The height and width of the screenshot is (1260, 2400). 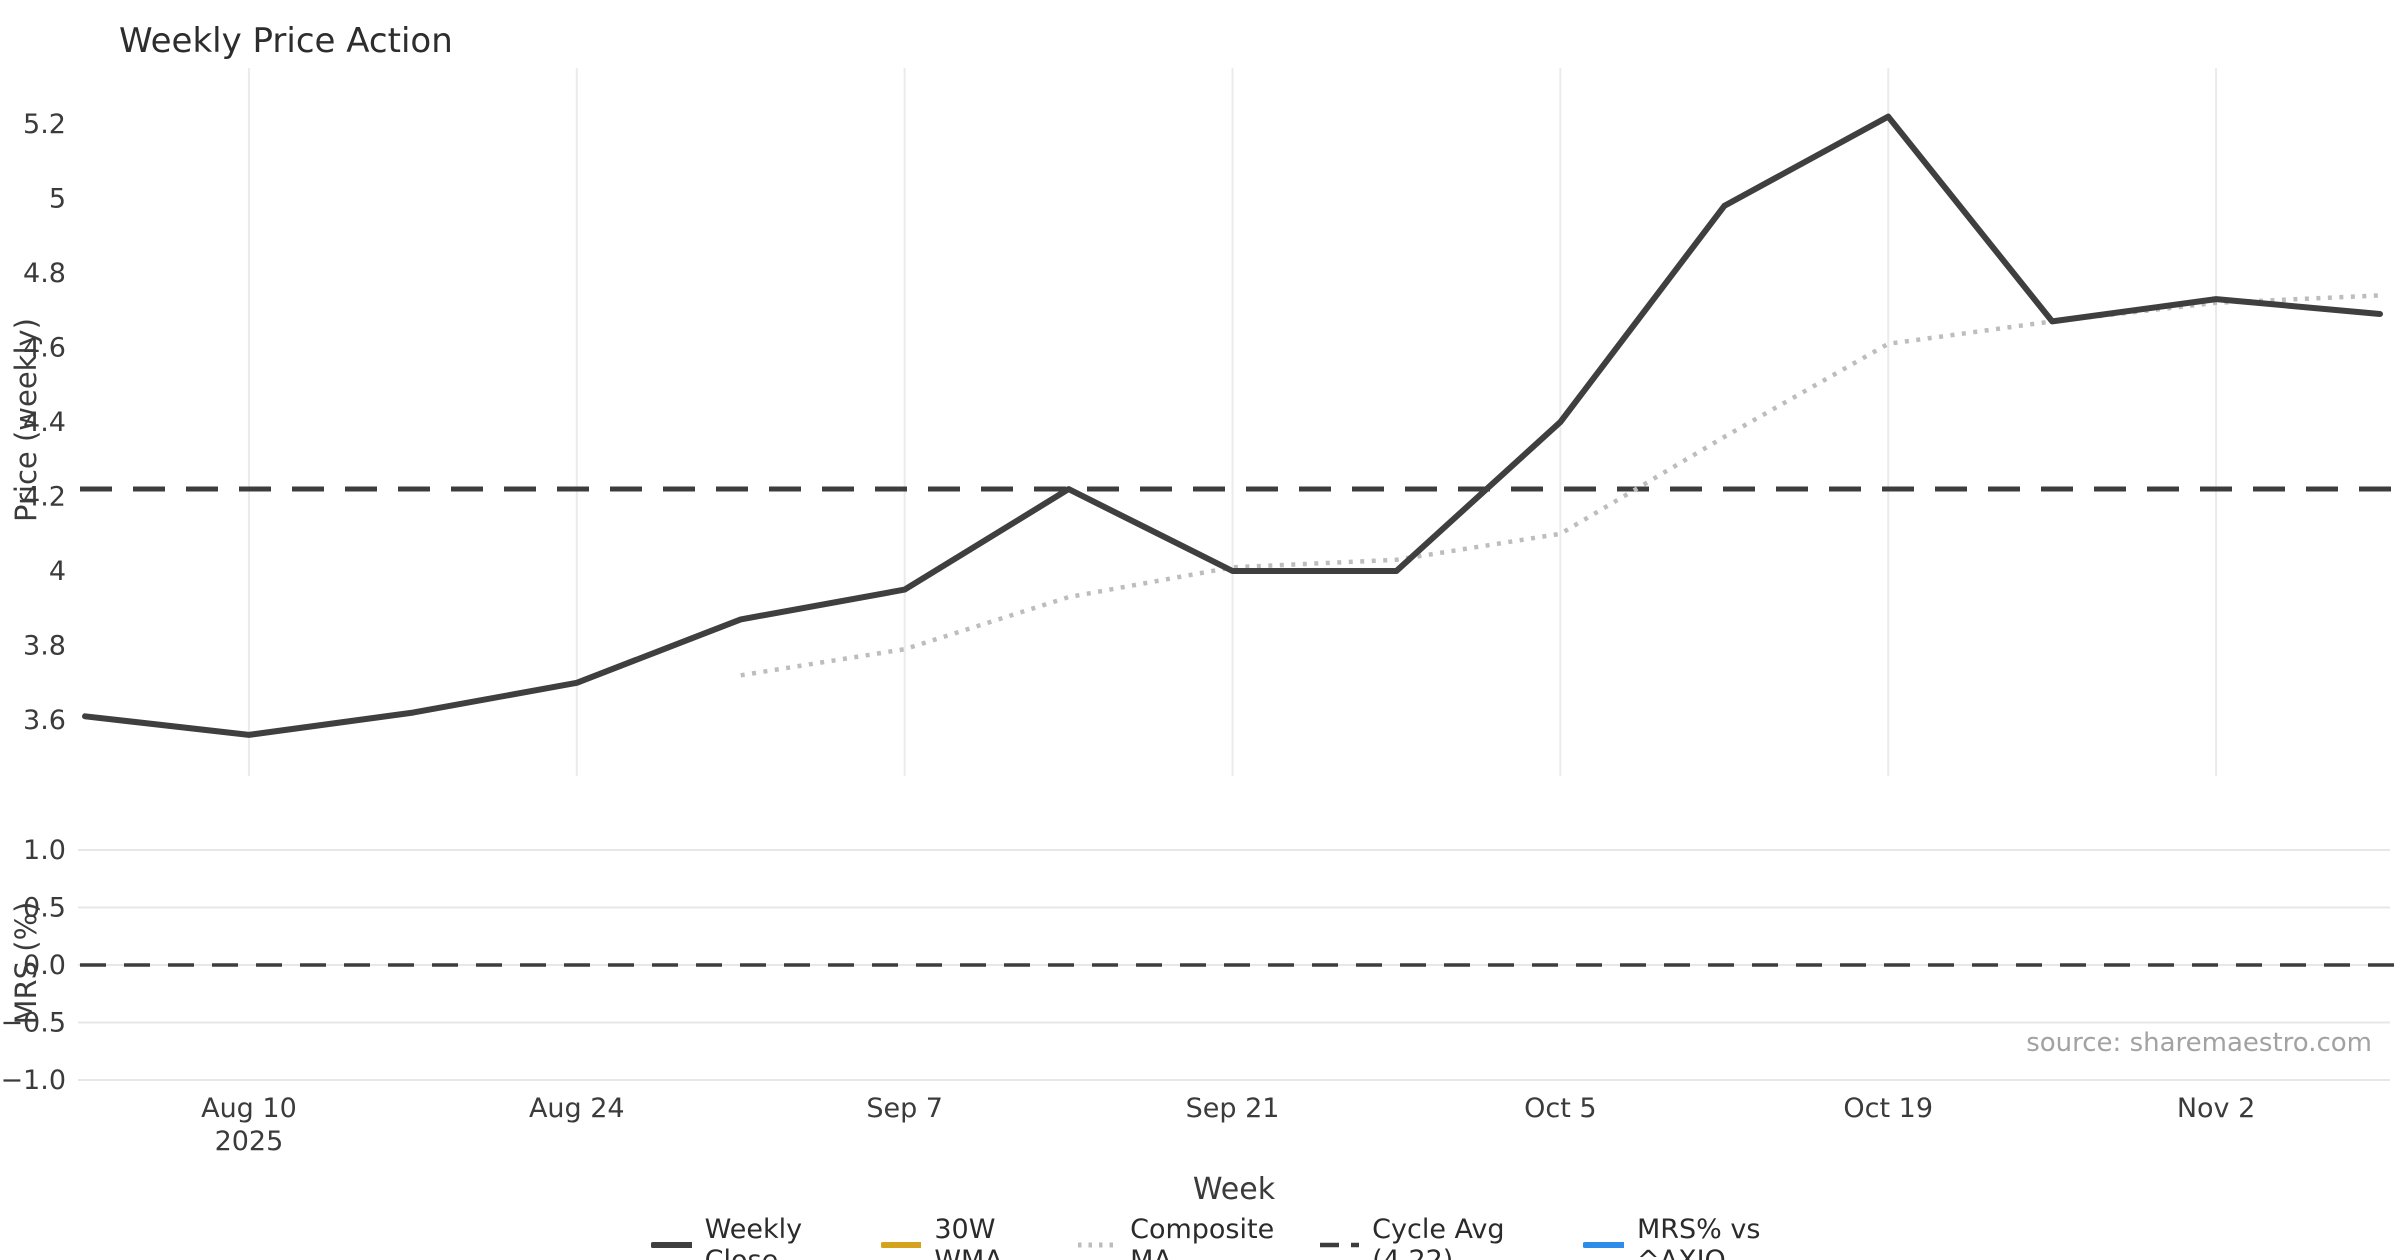 What do you see at coordinates (1098, 1245) in the screenshot?
I see `composite-ma-swatch-icon` at bounding box center [1098, 1245].